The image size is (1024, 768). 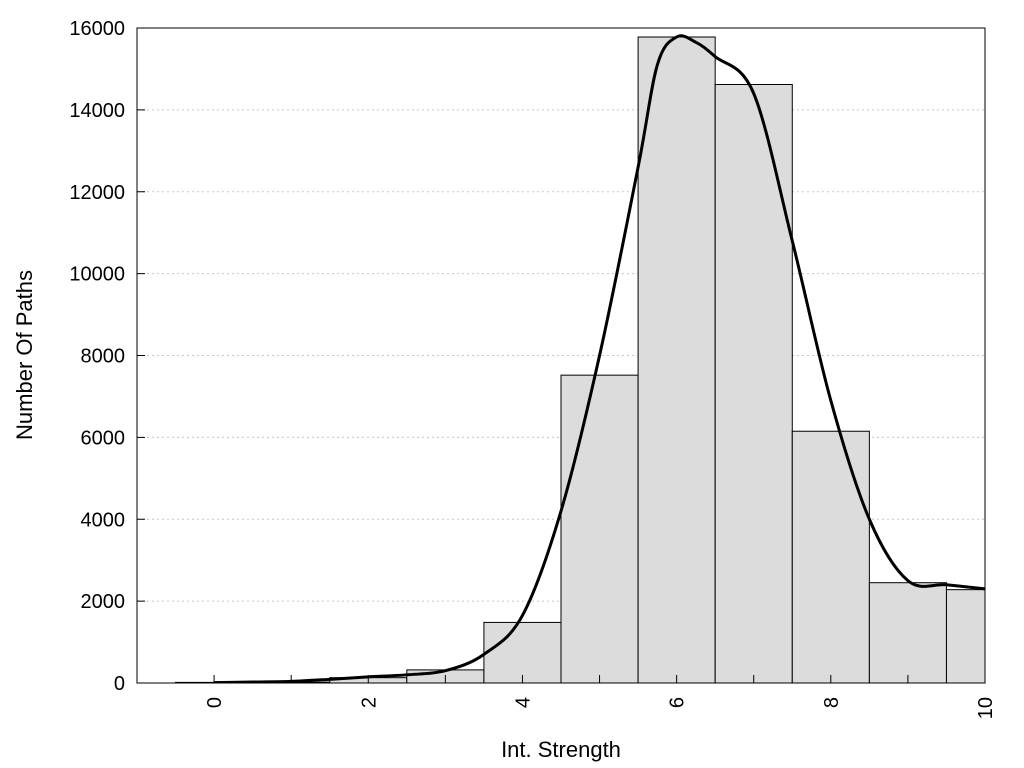 I want to click on x-tick-label-6: 6, so click(x=678, y=702).